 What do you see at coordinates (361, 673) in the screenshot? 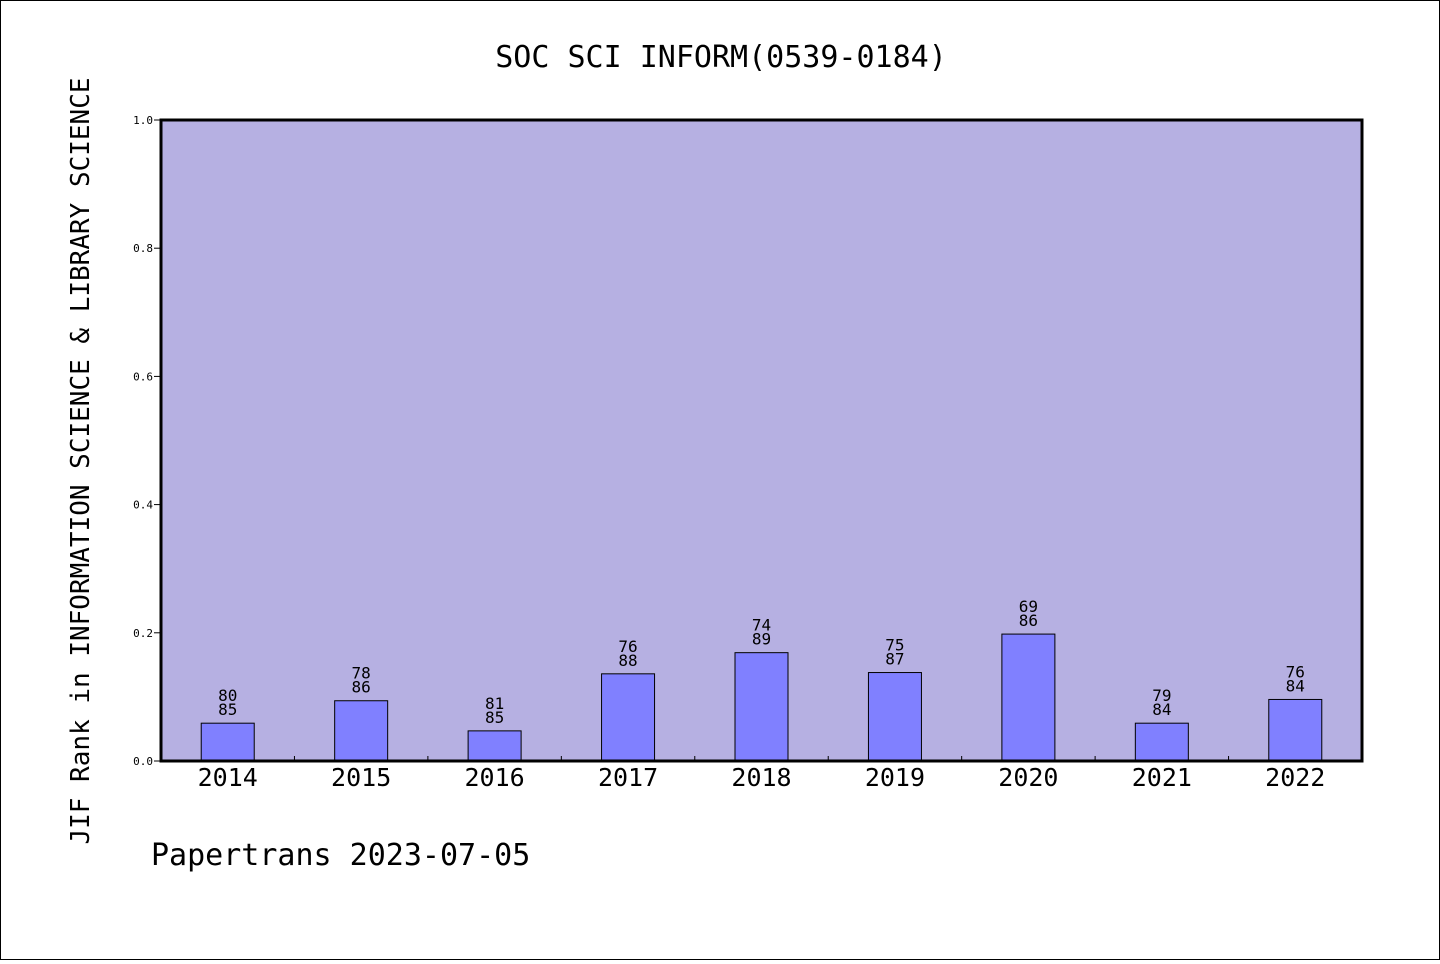
I see `bar-rank-label: 78` at bounding box center [361, 673].